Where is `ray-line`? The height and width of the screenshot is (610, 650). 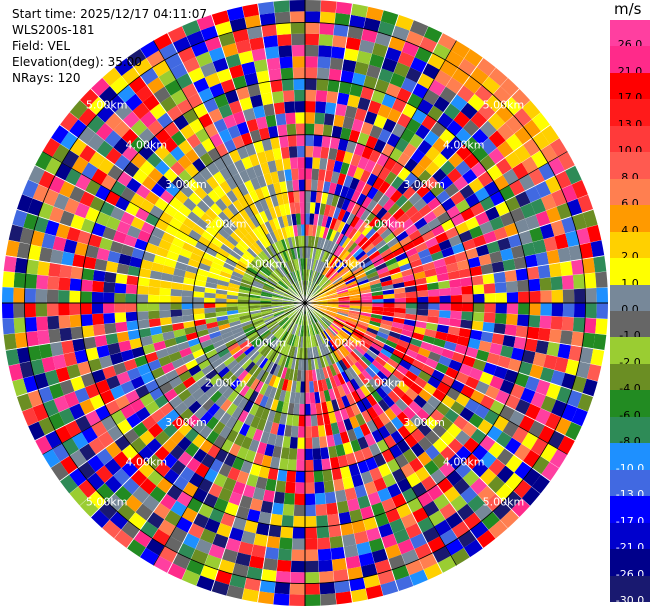
ray-line is located at coordinates (352, 447).